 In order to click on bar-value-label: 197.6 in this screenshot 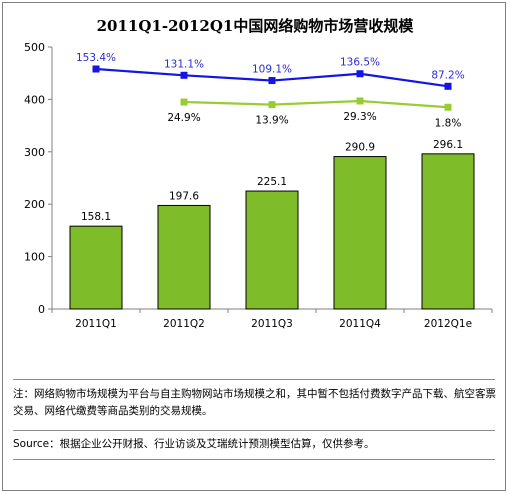, I will do `click(184, 196)`.